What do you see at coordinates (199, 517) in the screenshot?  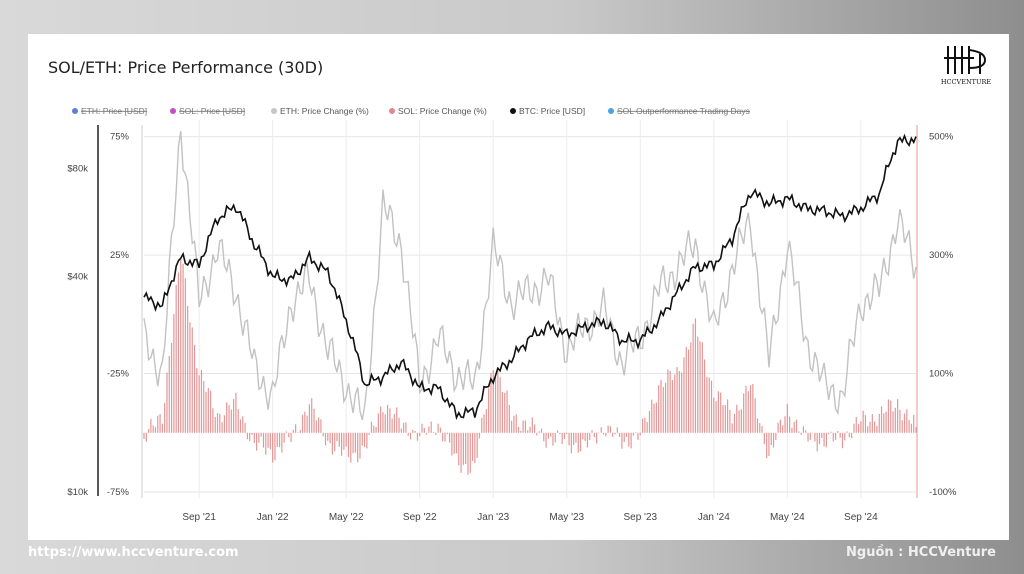 I see `x-tick-label: Sep '21` at bounding box center [199, 517].